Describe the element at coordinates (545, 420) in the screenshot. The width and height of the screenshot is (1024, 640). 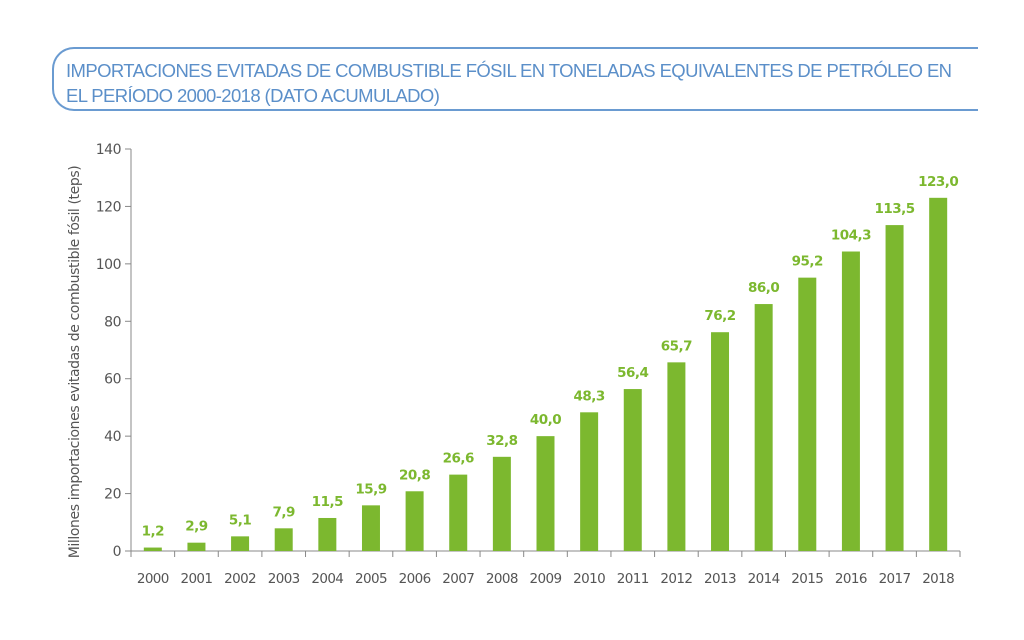
I see `data-label: 40,0` at that location.